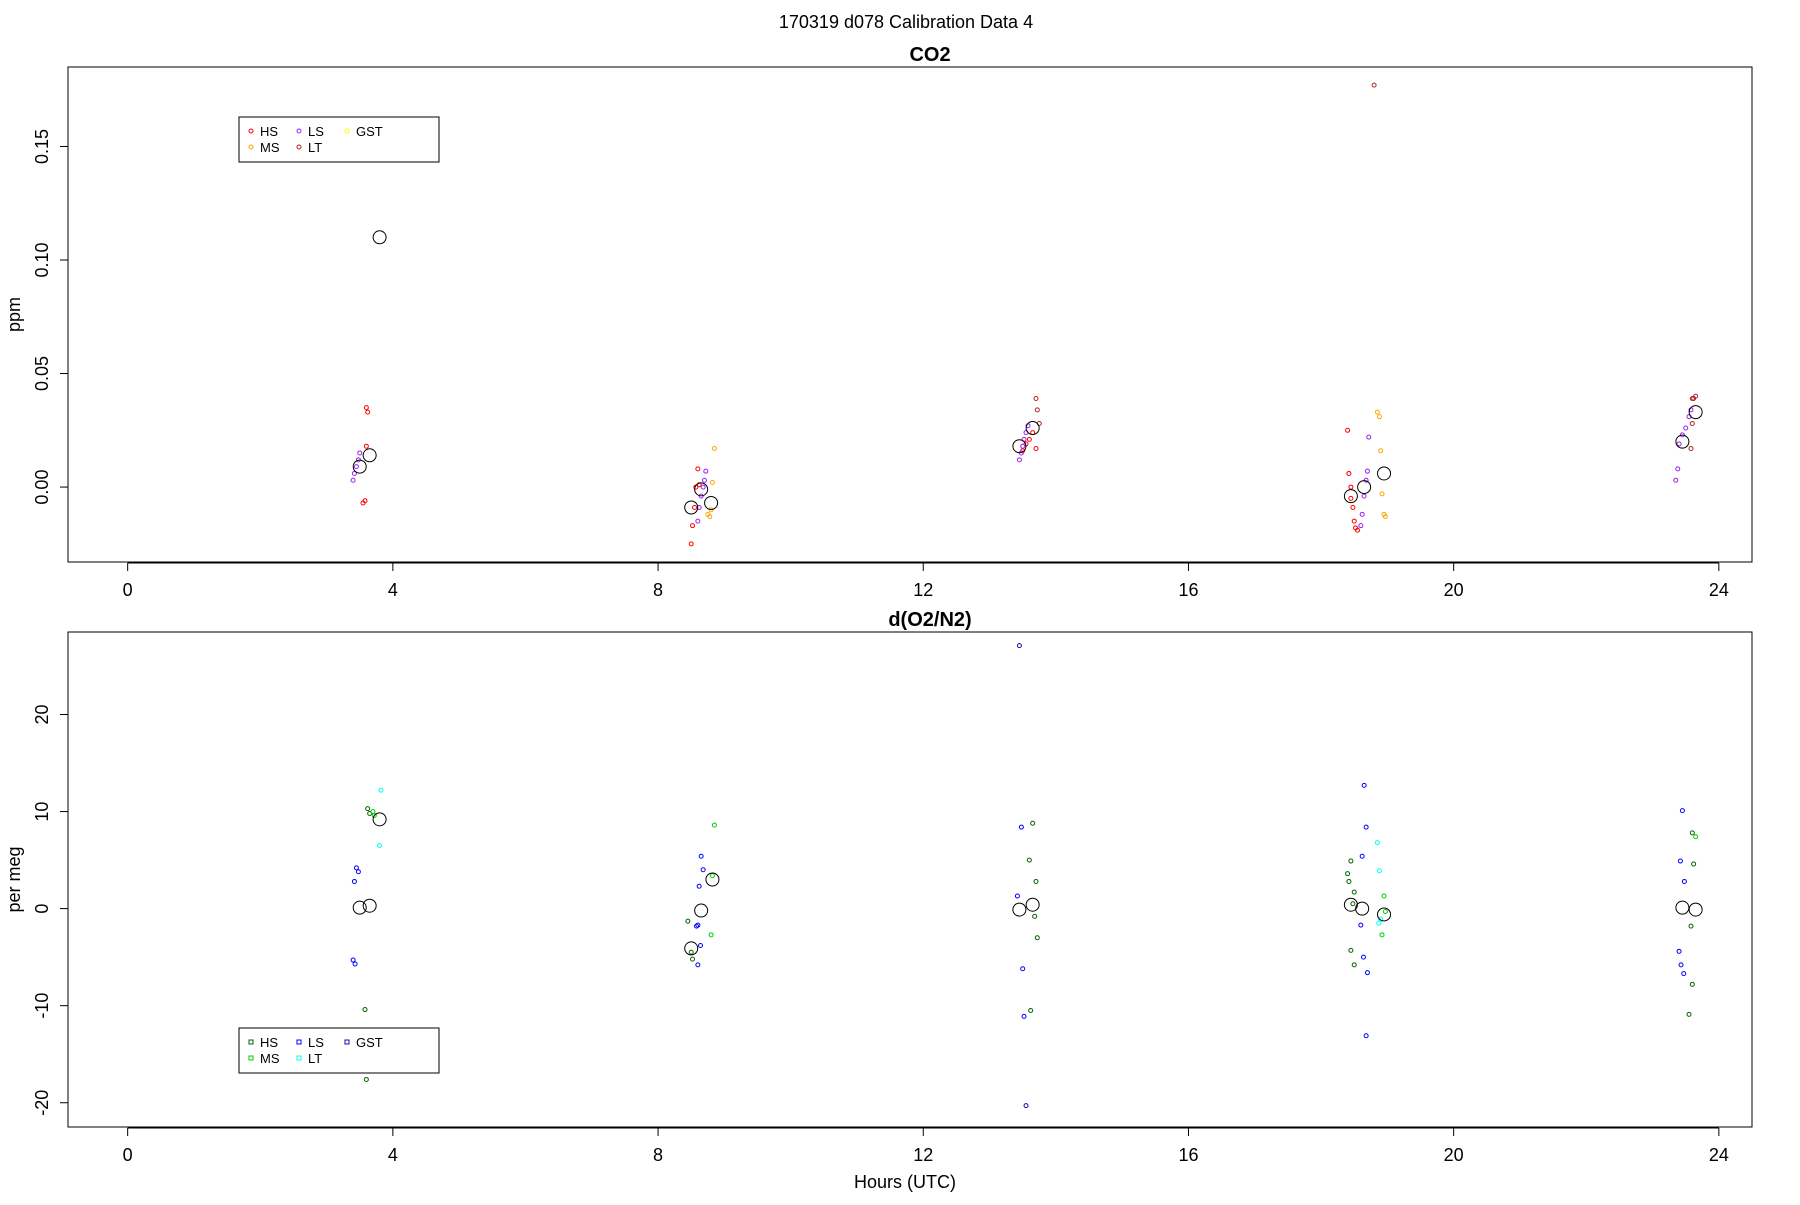 The height and width of the screenshot is (1205, 1800). Describe the element at coordinates (14, 879) in the screenshot. I see `y-axis-label: per meg` at that location.